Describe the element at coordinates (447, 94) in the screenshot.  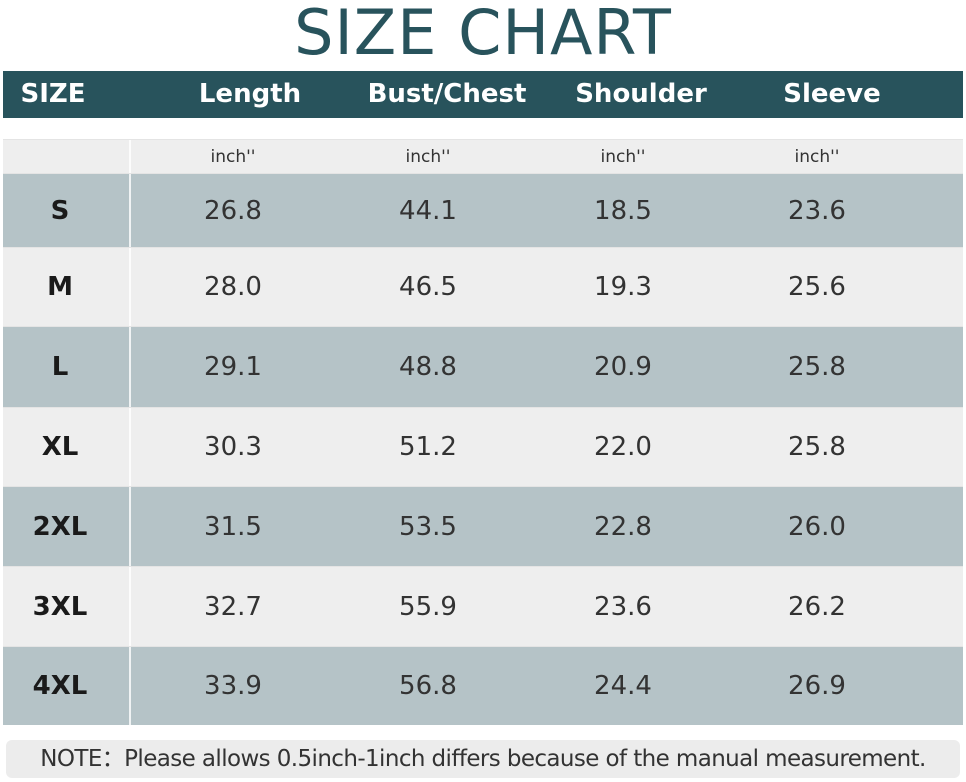
I see `header-bust-chest: Bust/Chest` at that location.